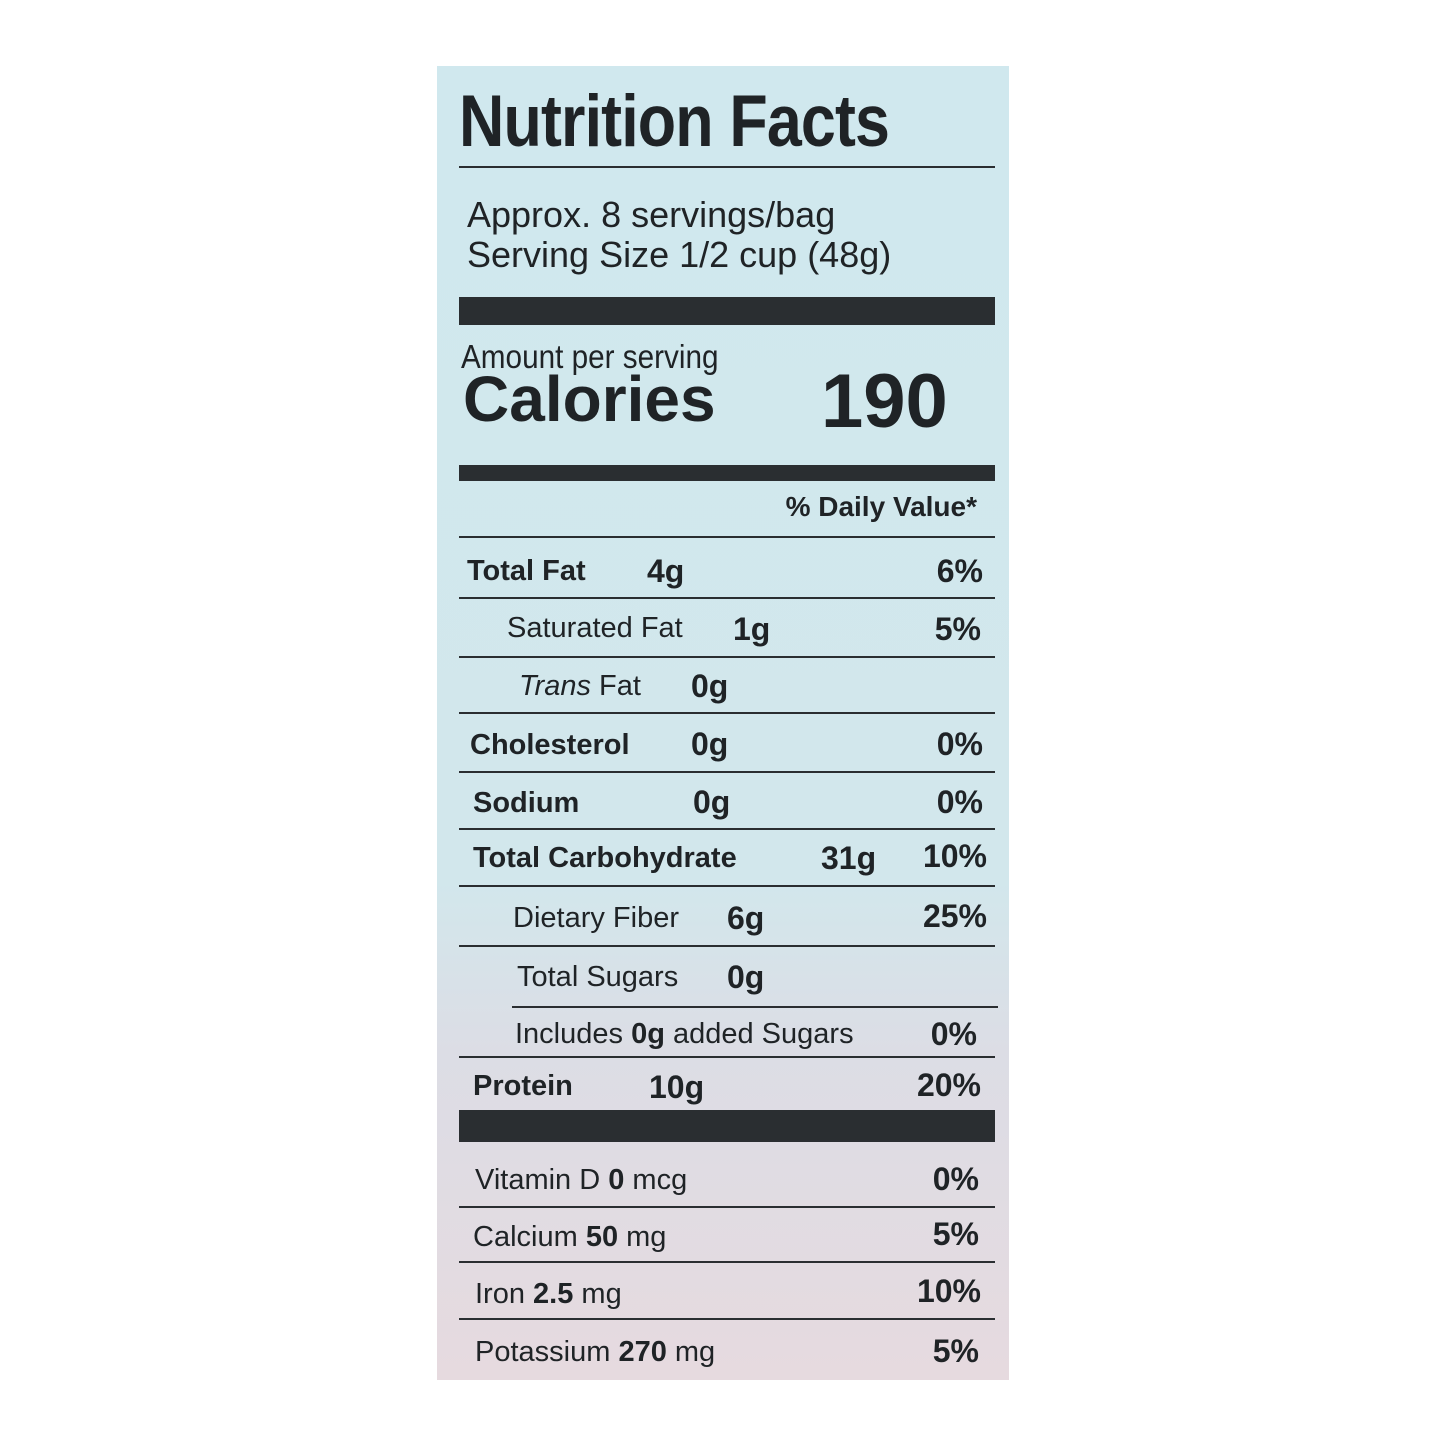  I want to click on cholesterol-label: Cholesterol, so click(550, 745).